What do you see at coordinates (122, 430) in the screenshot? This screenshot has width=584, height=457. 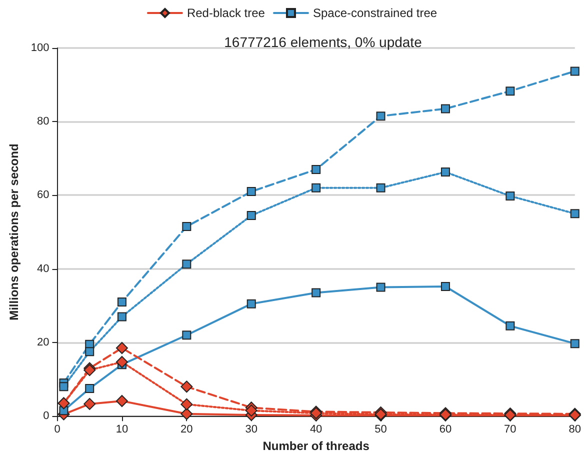 I see `x-tick-label: 10` at bounding box center [122, 430].